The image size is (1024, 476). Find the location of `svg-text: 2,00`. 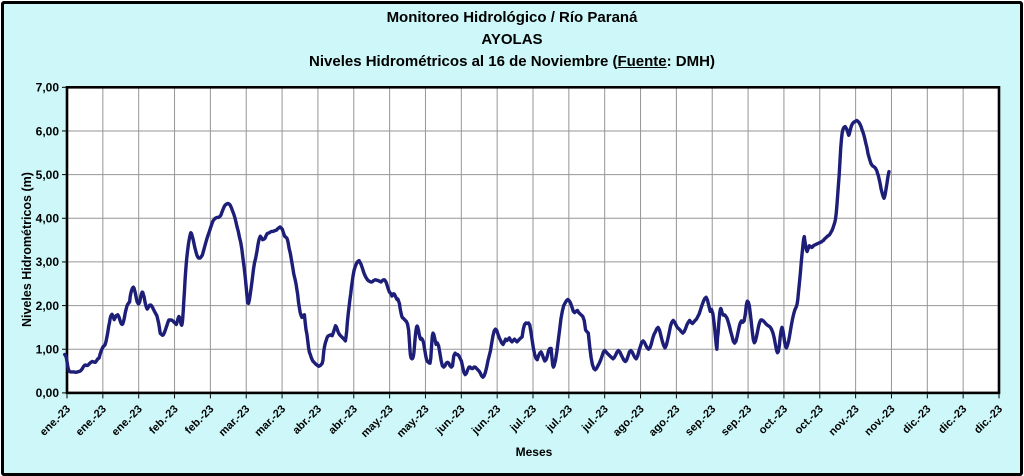

svg-text: 2,00 is located at coordinates (48, 306).